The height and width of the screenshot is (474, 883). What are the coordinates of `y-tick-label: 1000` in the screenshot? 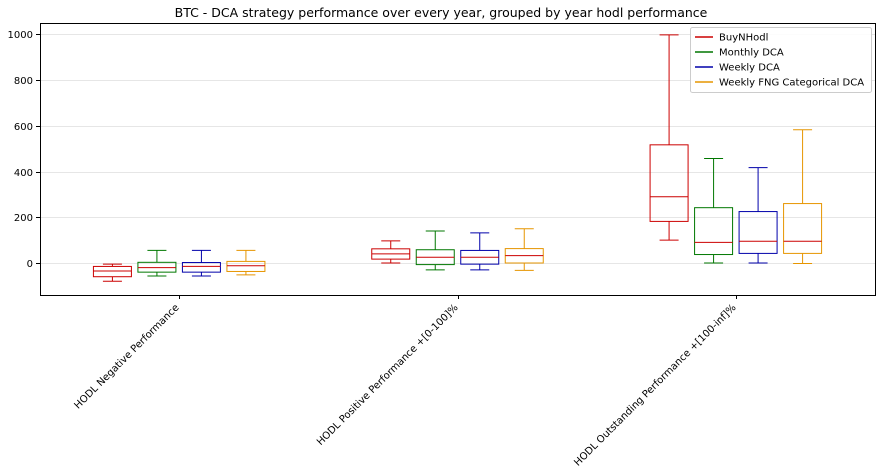 It's located at (20, 35).